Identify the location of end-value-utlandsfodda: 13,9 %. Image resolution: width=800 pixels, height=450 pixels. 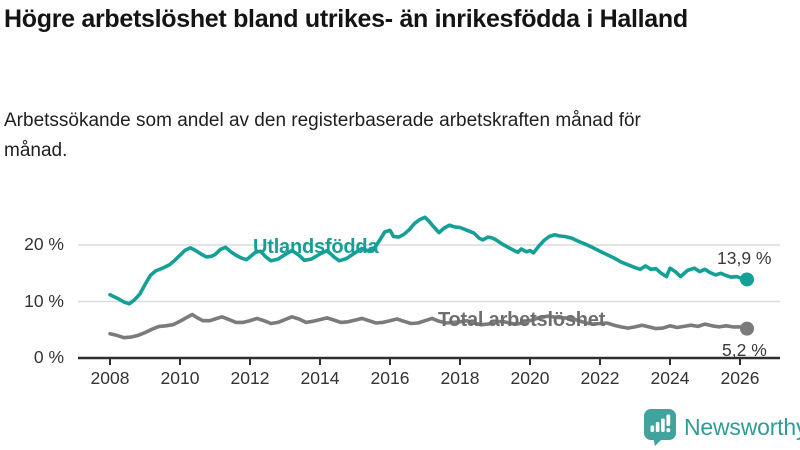
(744, 258).